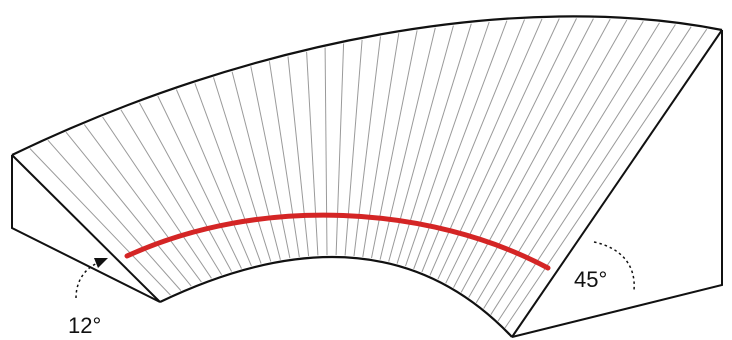  I want to click on wedge-left-side-face, so click(86, 229).